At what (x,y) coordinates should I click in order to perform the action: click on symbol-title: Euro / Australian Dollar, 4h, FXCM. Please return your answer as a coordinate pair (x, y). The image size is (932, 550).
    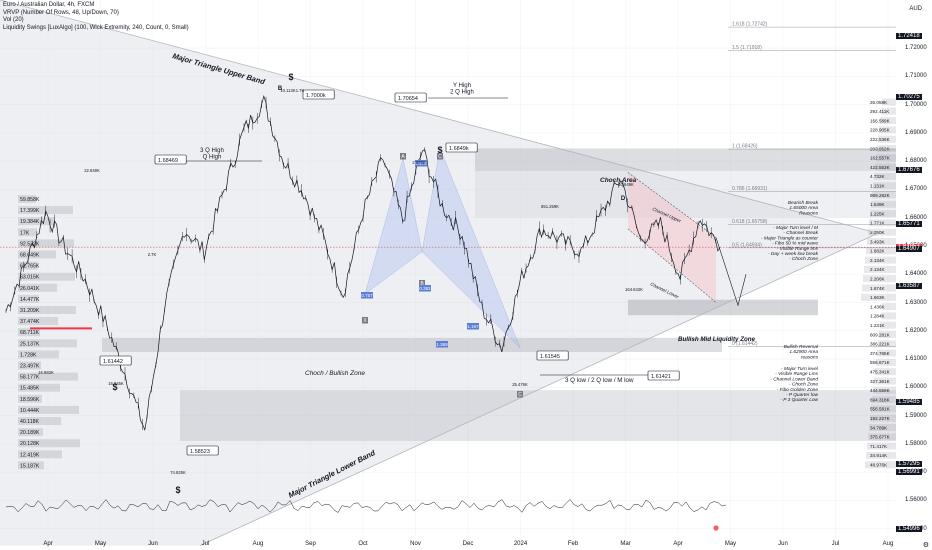
    Looking at the image, I should click on (49, 5).